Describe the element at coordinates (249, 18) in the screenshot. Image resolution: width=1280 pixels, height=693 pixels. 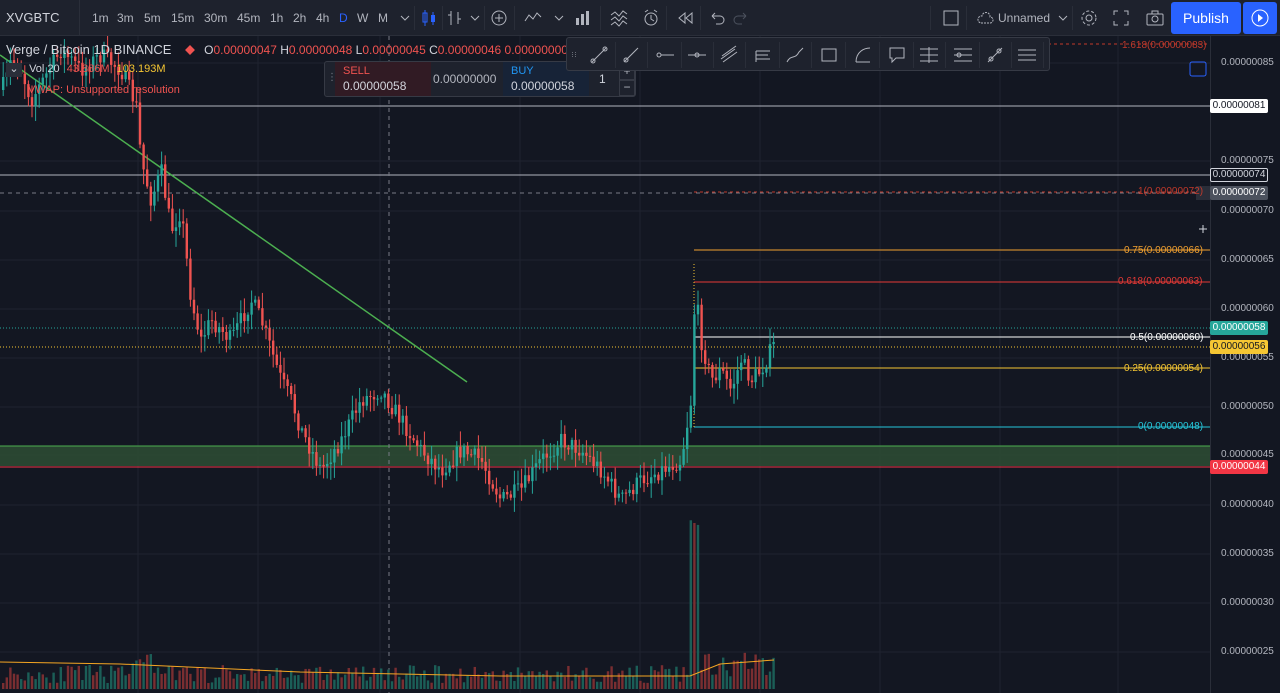
I see `timeframe-45m: 45m` at that location.